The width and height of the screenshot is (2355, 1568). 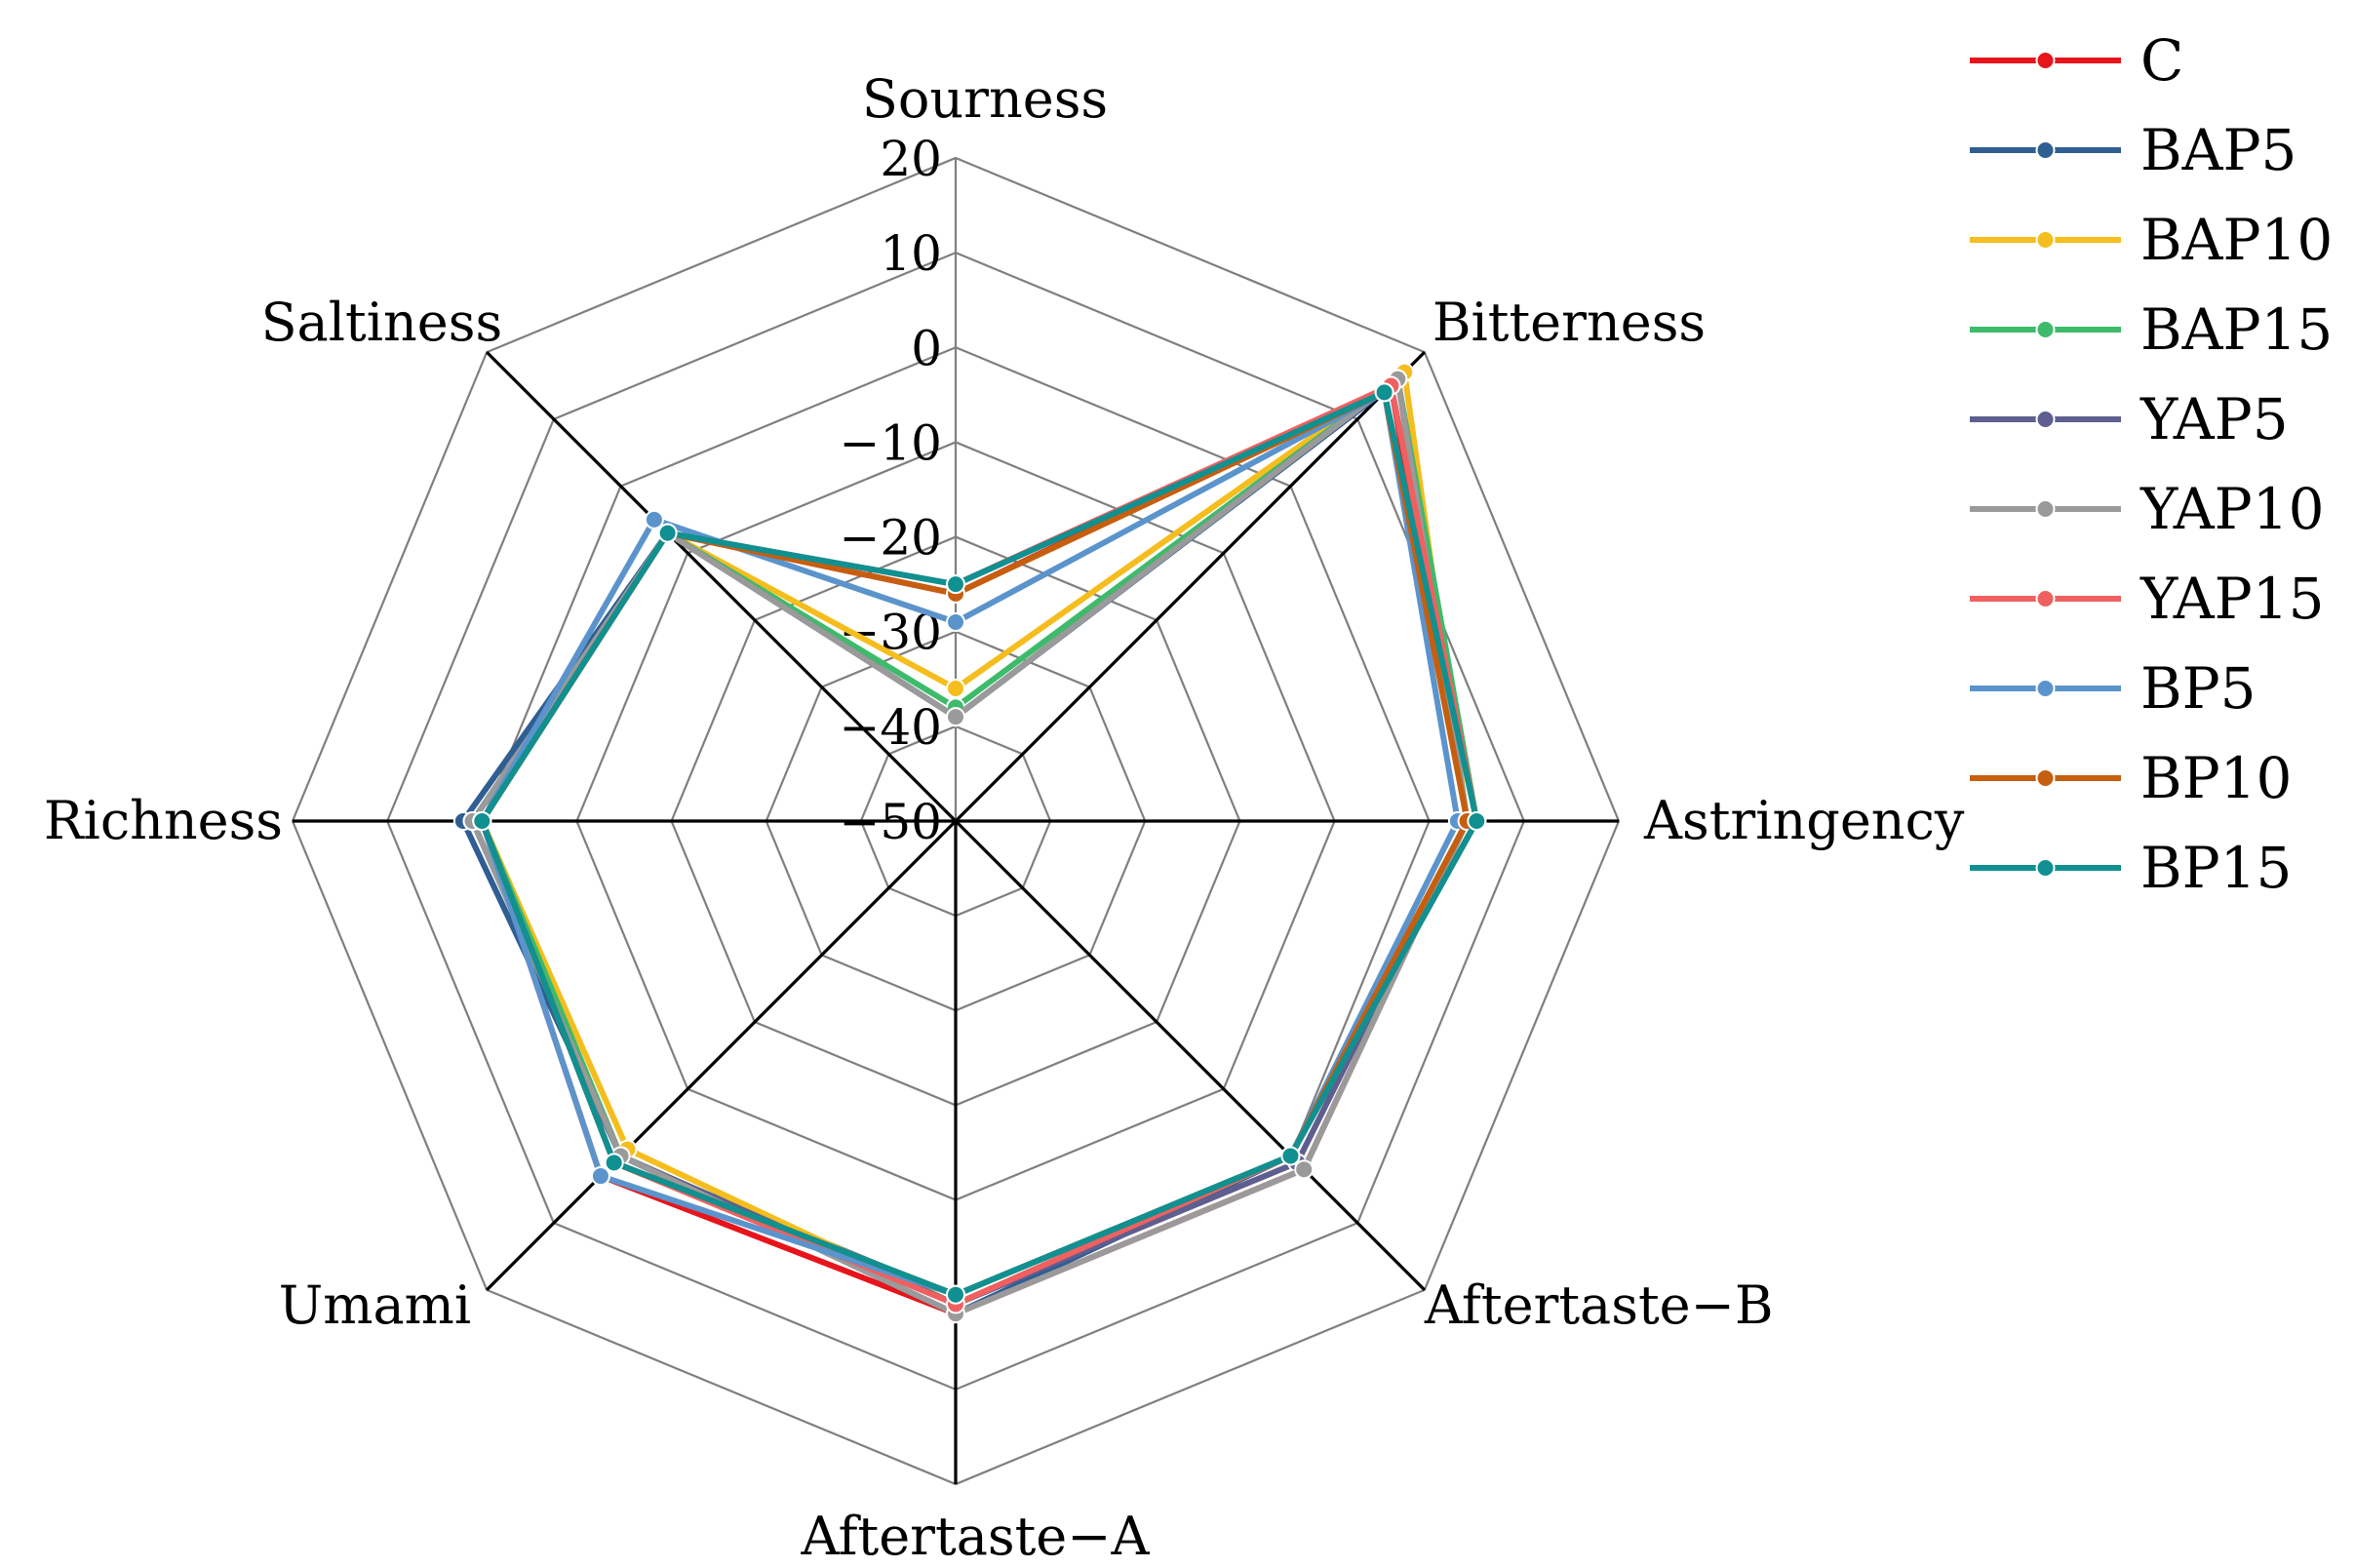 What do you see at coordinates (614, 1163) in the screenshot?
I see `point-bp15-umami` at bounding box center [614, 1163].